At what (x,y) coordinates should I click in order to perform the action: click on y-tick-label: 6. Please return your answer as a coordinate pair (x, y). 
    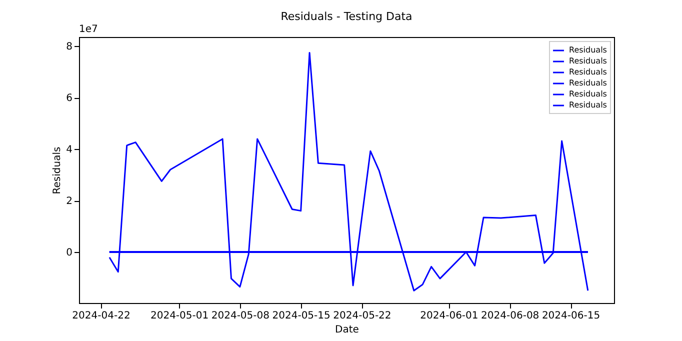
    Looking at the image, I should click on (69, 98).